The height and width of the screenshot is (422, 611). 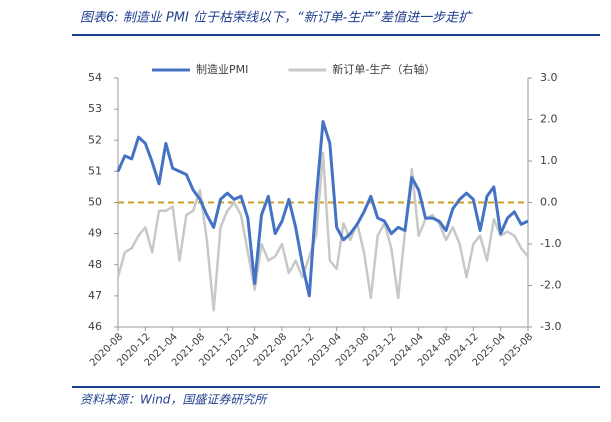 I want to click on y2-tick-label: 3.0, so click(x=549, y=77).